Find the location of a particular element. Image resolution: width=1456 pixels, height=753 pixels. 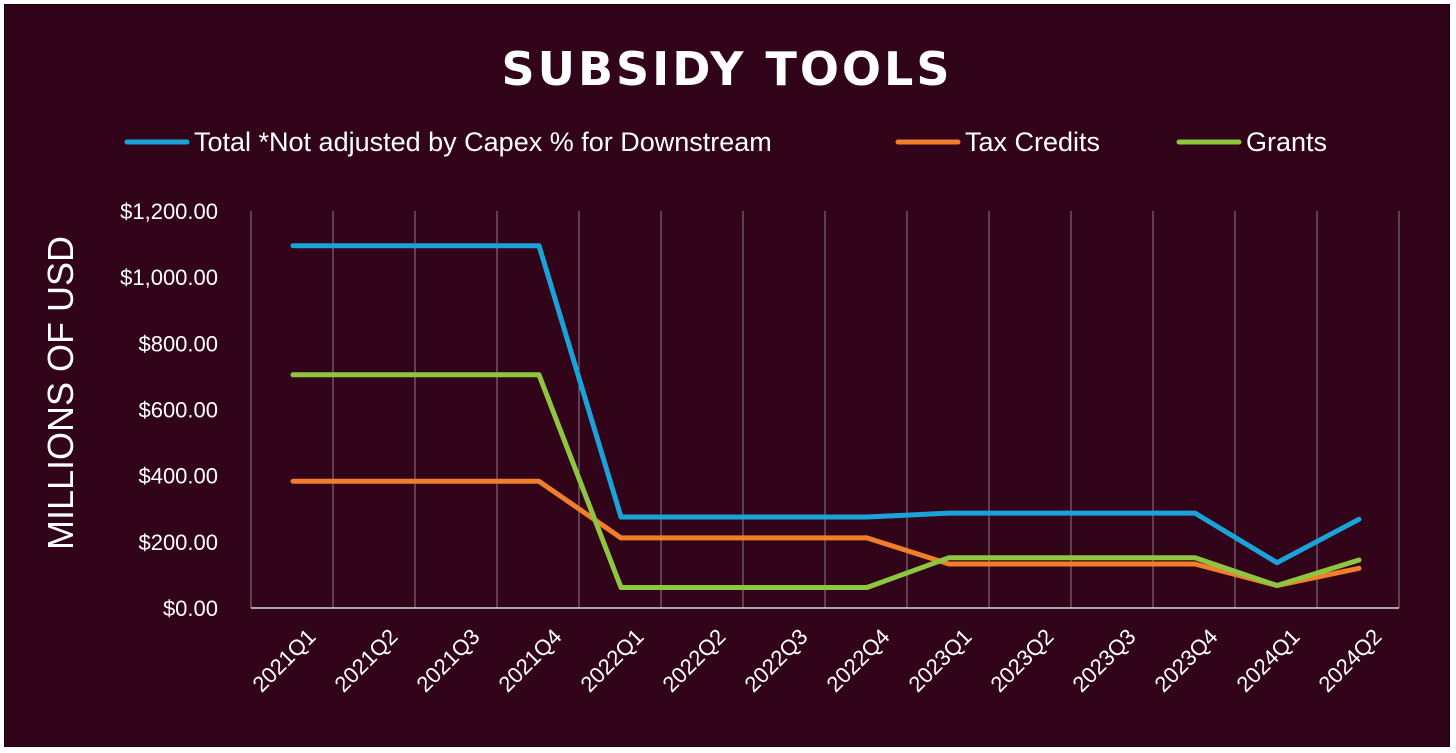

y-tick-label: $600.00 is located at coordinates (178, 410).